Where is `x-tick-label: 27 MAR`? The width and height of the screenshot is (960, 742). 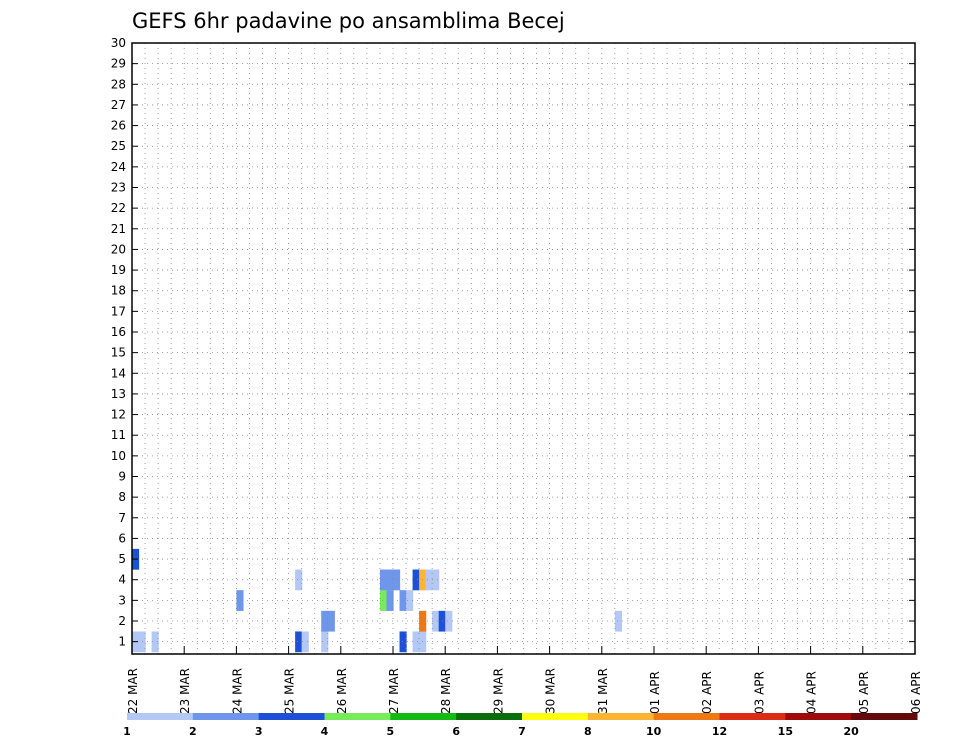
x-tick-label: 27 MAR is located at coordinates (394, 691).